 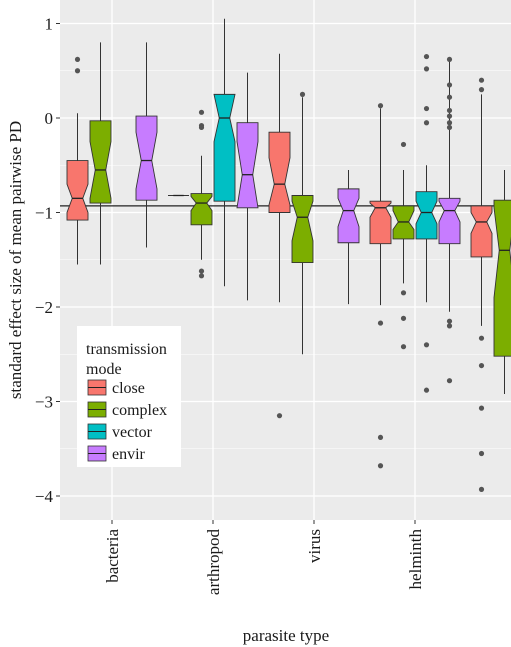 I want to click on box-envir-arthropod, so click(x=247, y=186).